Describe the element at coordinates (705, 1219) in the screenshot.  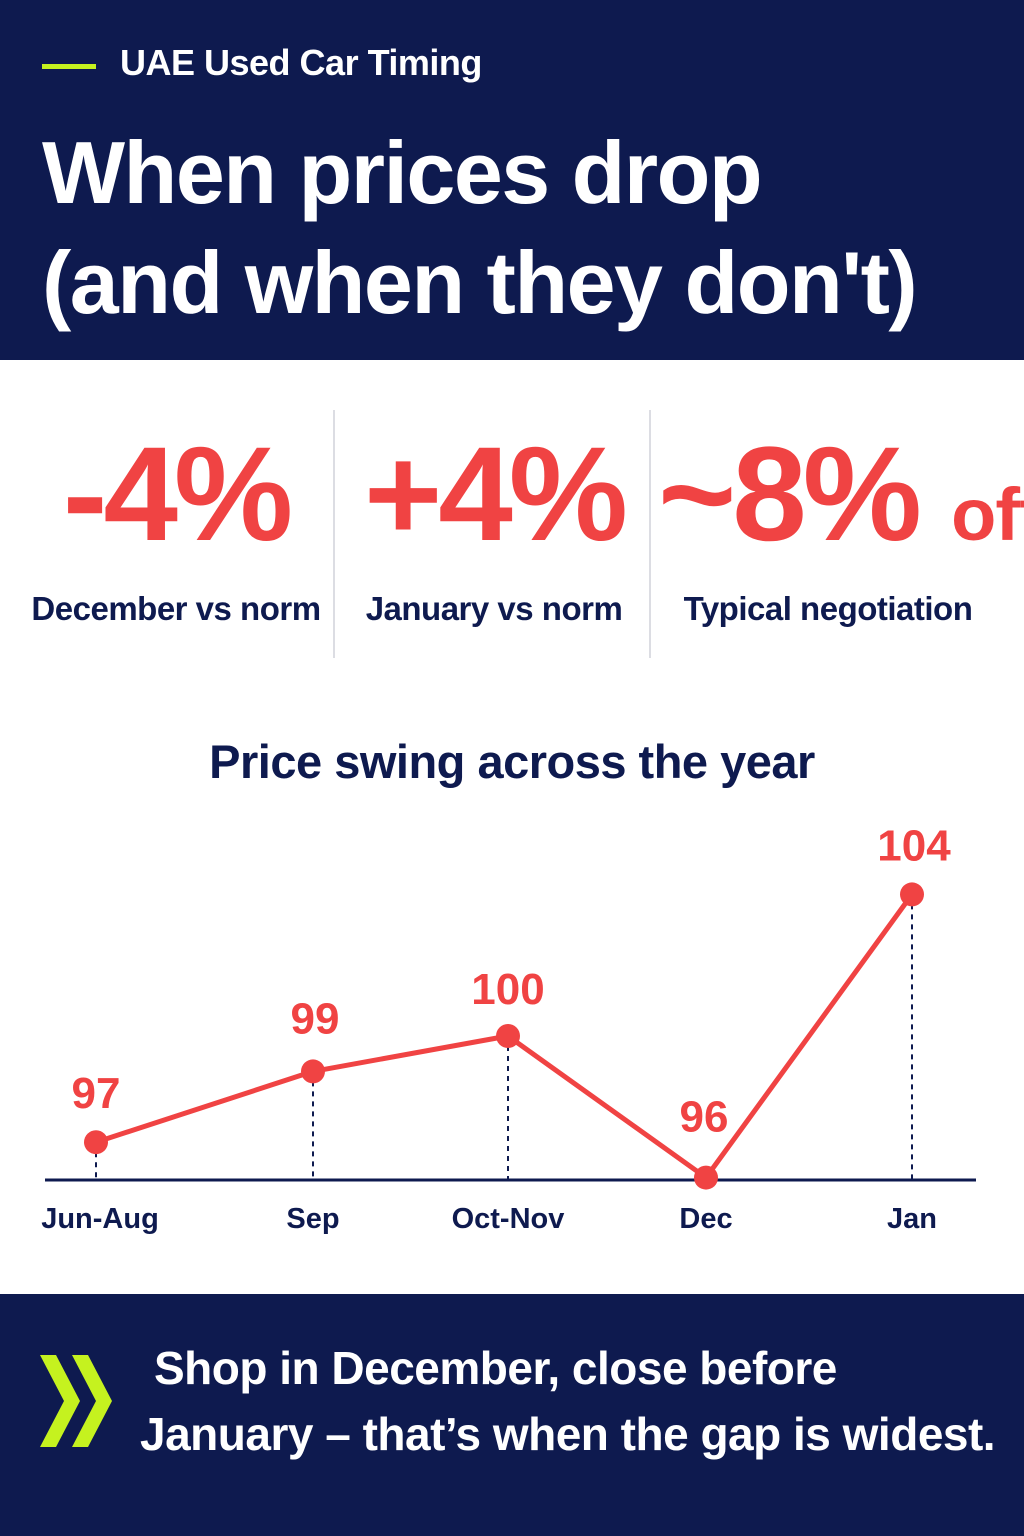
I see `x-tick-label: Dec` at that location.